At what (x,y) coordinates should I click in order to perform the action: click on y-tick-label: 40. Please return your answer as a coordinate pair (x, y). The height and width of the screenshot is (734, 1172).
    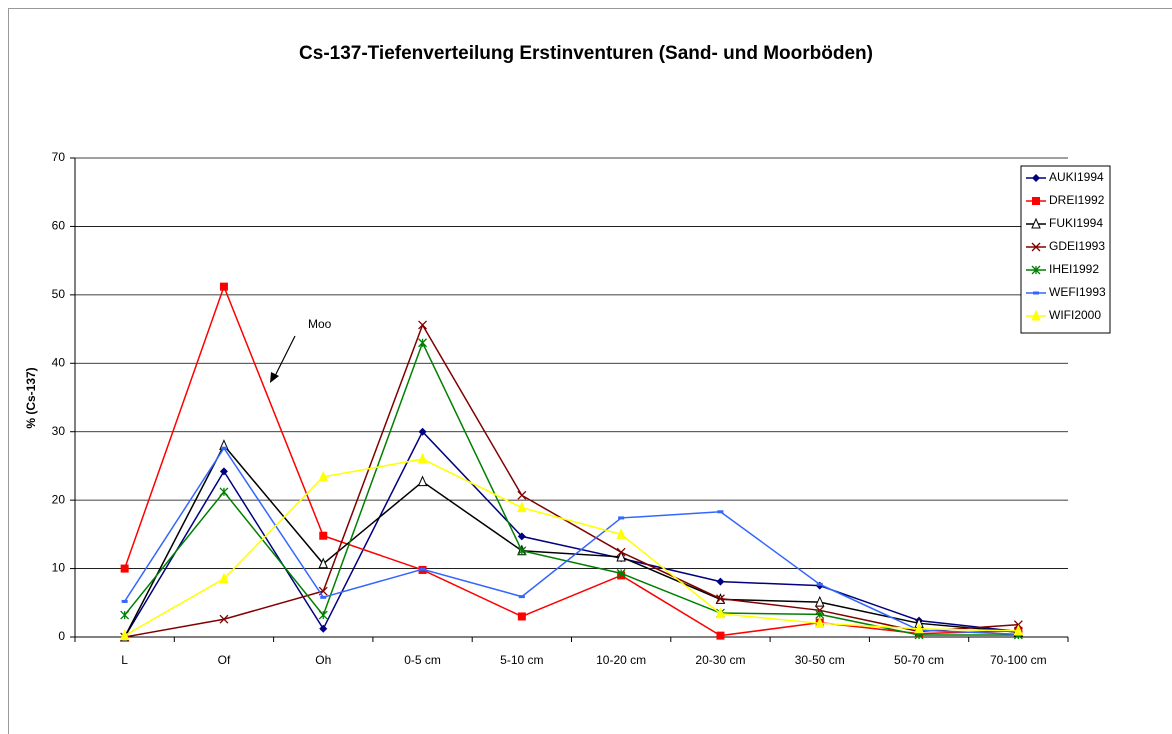
    Looking at the image, I should click on (59, 362).